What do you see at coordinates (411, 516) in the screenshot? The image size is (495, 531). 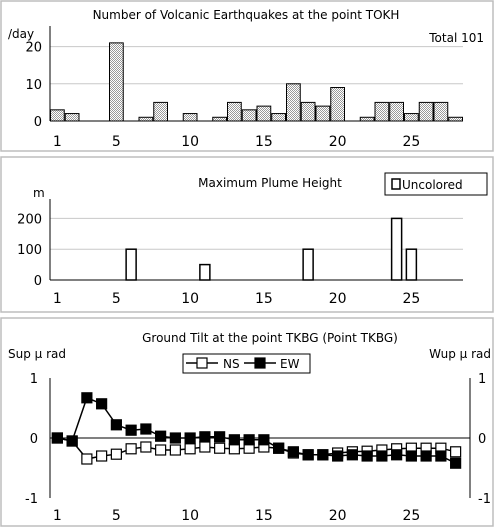 I see `tilt-x-tick-label: 25` at bounding box center [411, 516].